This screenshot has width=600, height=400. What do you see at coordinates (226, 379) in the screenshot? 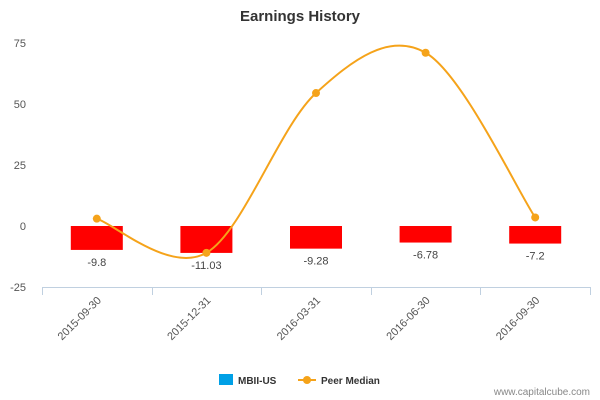
I see `legend-swatch-mbii` at bounding box center [226, 379].